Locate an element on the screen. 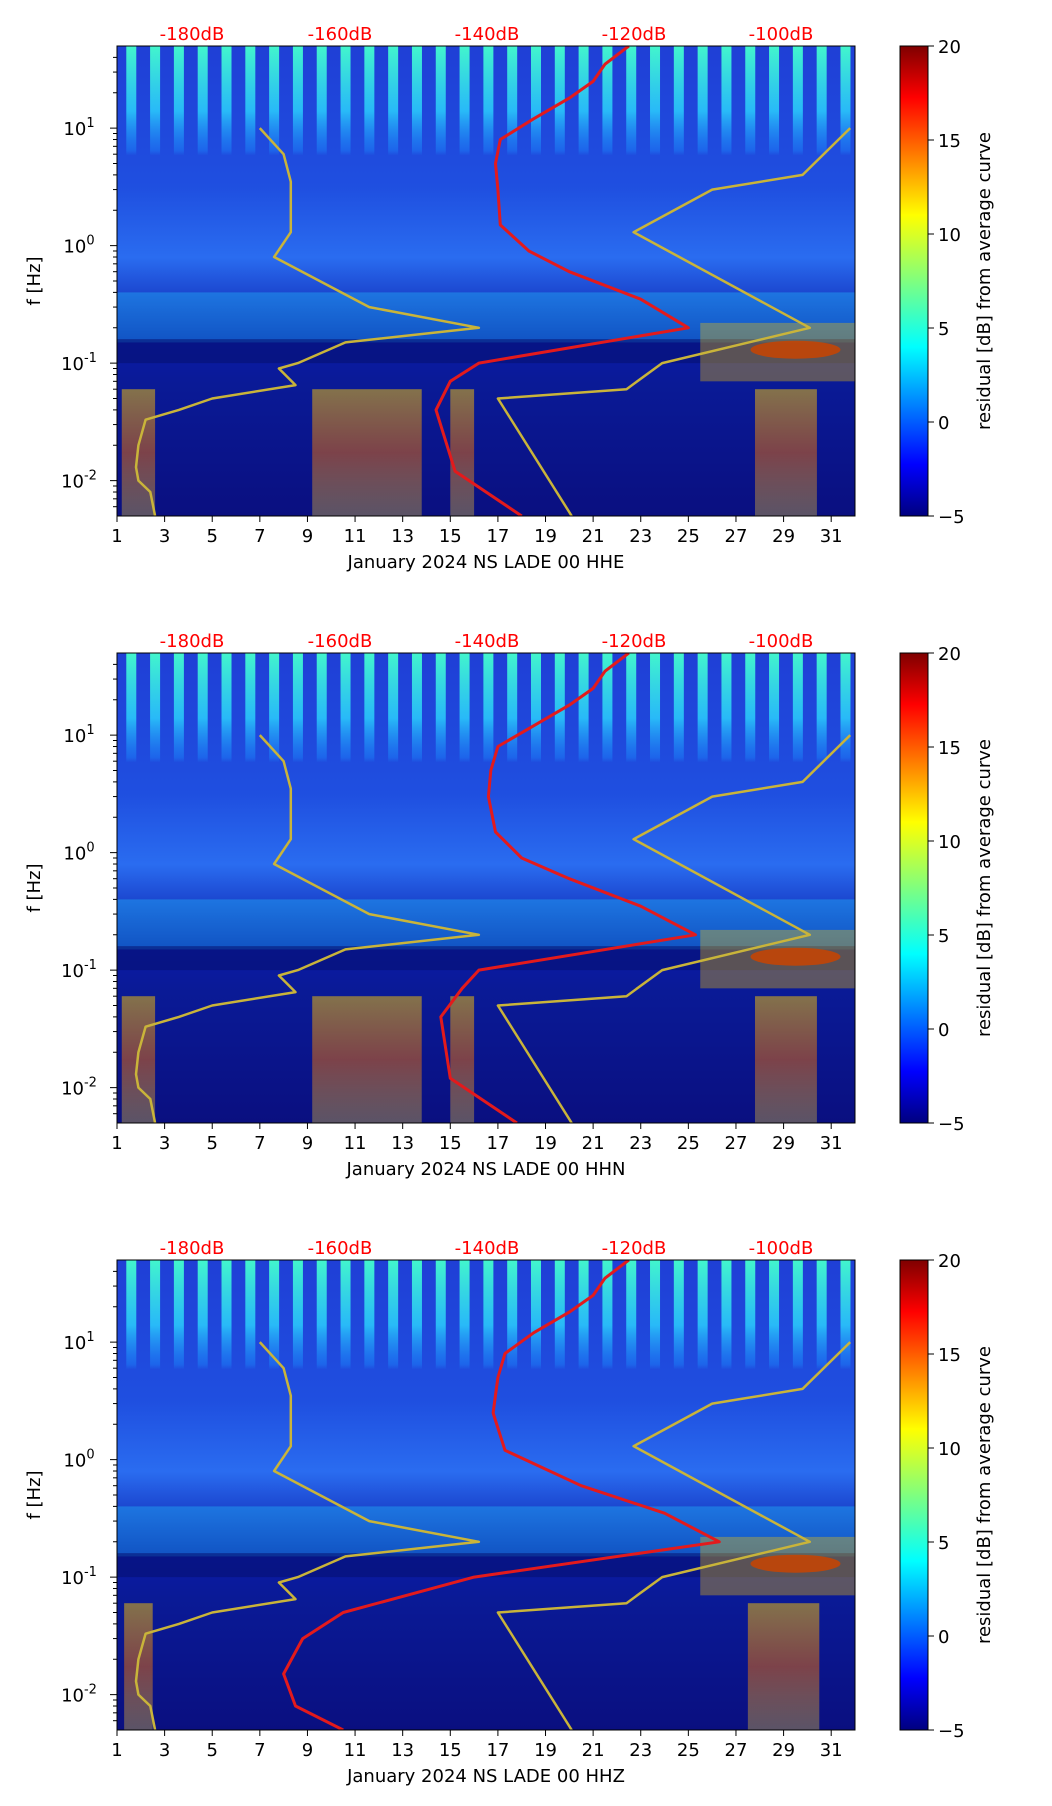  x-tick-label: 25 is located at coordinates (688, 1750).